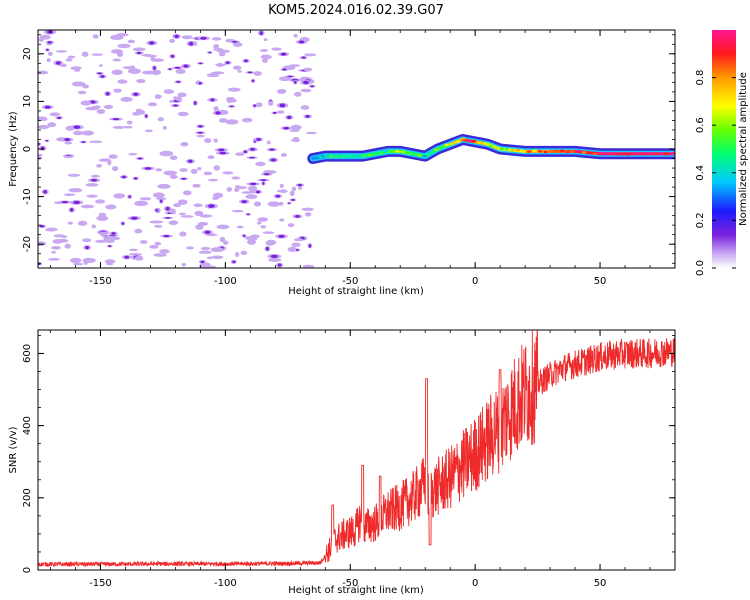 The width and height of the screenshot is (750, 600). I want to click on y-tick-label: -20, so click(27, 244).